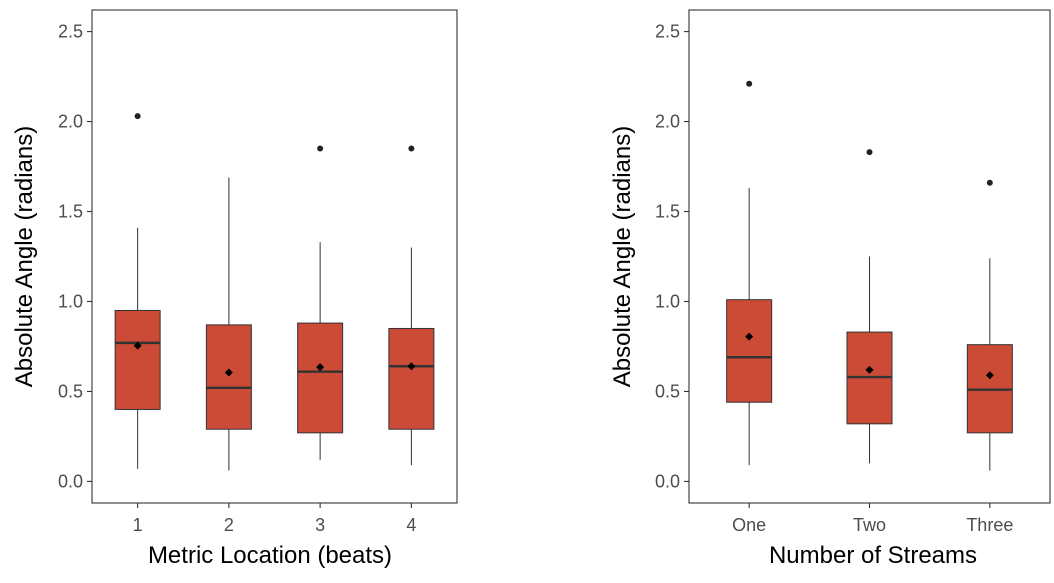 The height and width of the screenshot is (583, 1054). Describe the element at coordinates (320, 525) in the screenshot. I see `x-tick-label: 3` at that location.